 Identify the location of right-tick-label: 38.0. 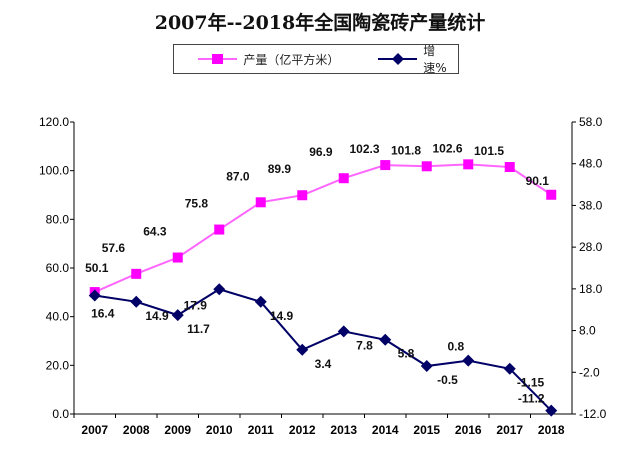
(591, 205).